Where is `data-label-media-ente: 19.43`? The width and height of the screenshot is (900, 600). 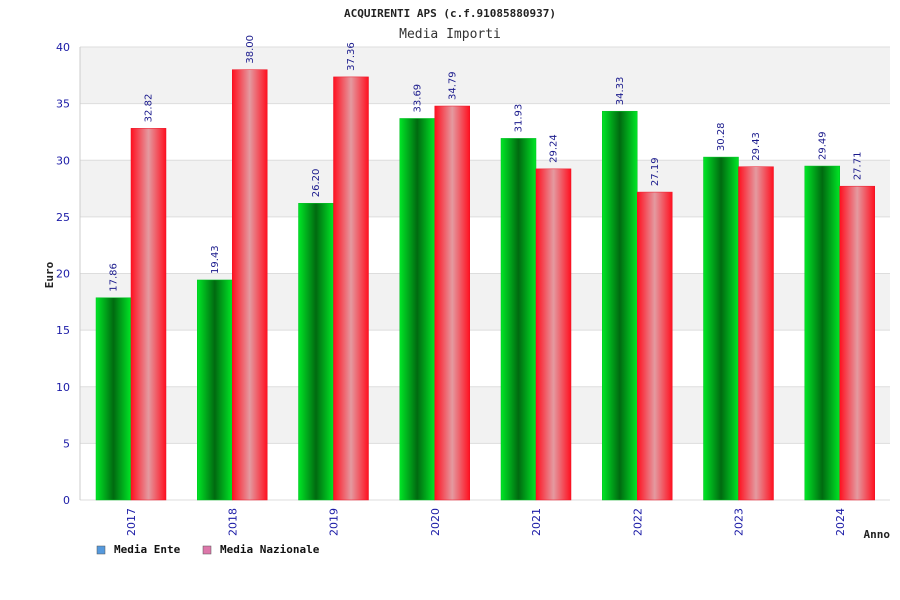
data-label-media-ente: 19.43 is located at coordinates (215, 259).